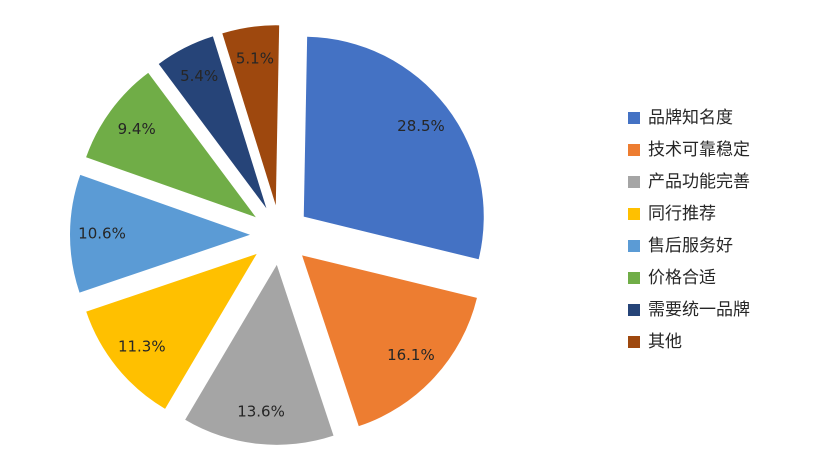 This screenshot has width=840, height=465. What do you see at coordinates (682, 214) in the screenshot?
I see `legend-label: 同行推荐` at bounding box center [682, 214].